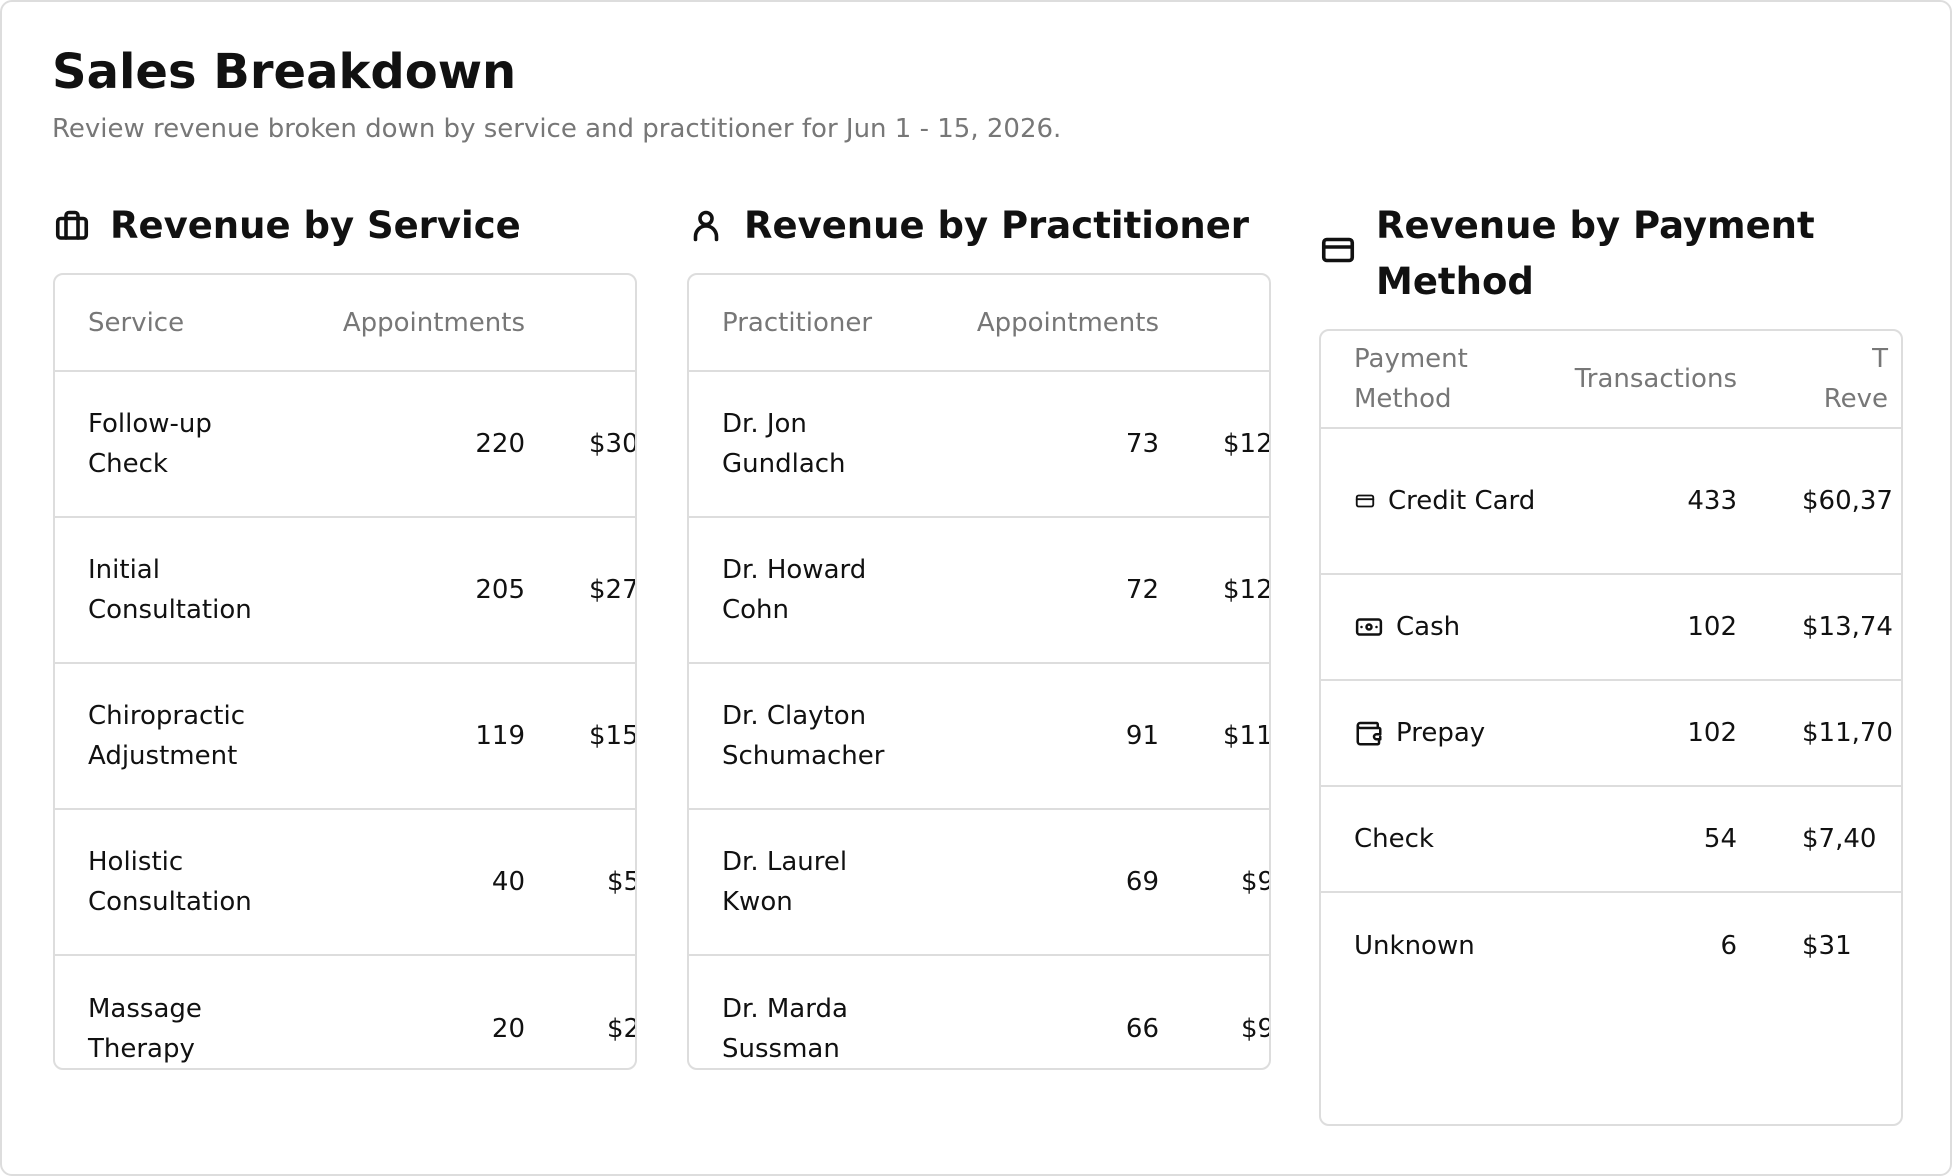  What do you see at coordinates (500, 736) in the screenshot?
I see `count-cell: 119` at bounding box center [500, 736].